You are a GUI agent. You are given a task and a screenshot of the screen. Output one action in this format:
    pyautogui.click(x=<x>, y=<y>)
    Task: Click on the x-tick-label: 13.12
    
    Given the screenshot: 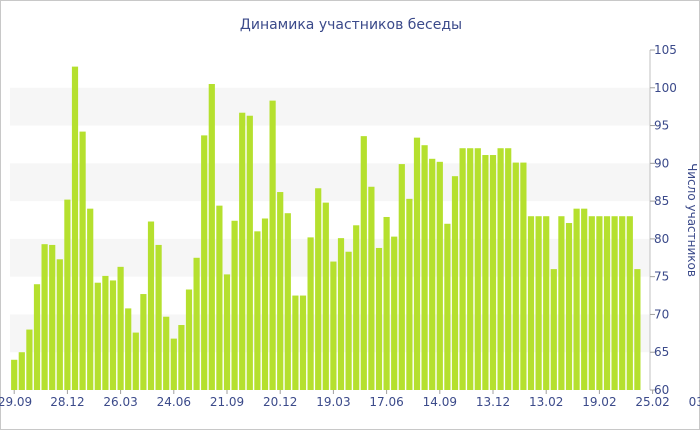 What is the action you would take?
    pyautogui.click(x=493, y=402)
    